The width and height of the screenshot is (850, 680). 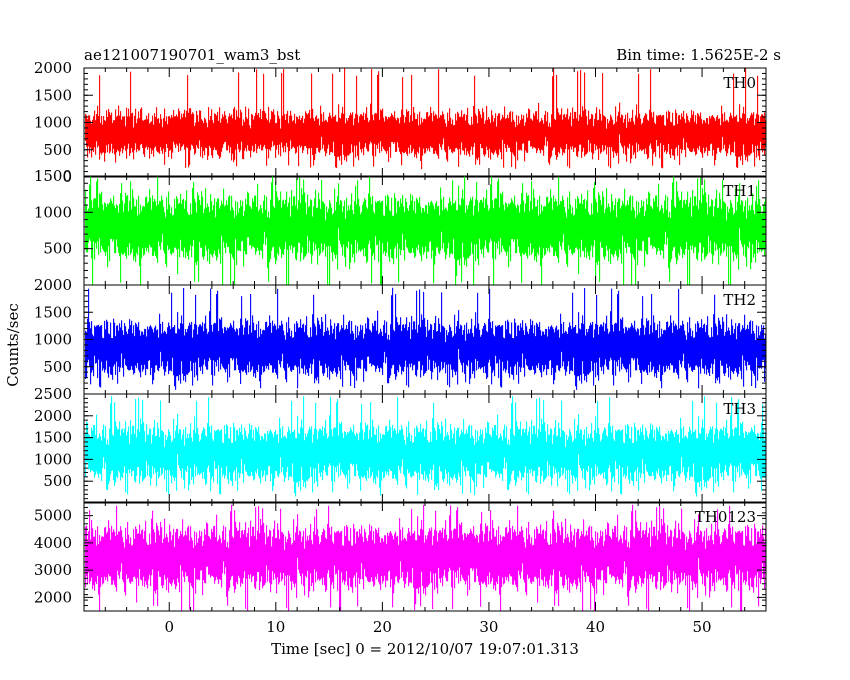 What do you see at coordinates (437, 627) in the screenshot?
I see `x-axis: 0 10 20 30 40 50` at bounding box center [437, 627].